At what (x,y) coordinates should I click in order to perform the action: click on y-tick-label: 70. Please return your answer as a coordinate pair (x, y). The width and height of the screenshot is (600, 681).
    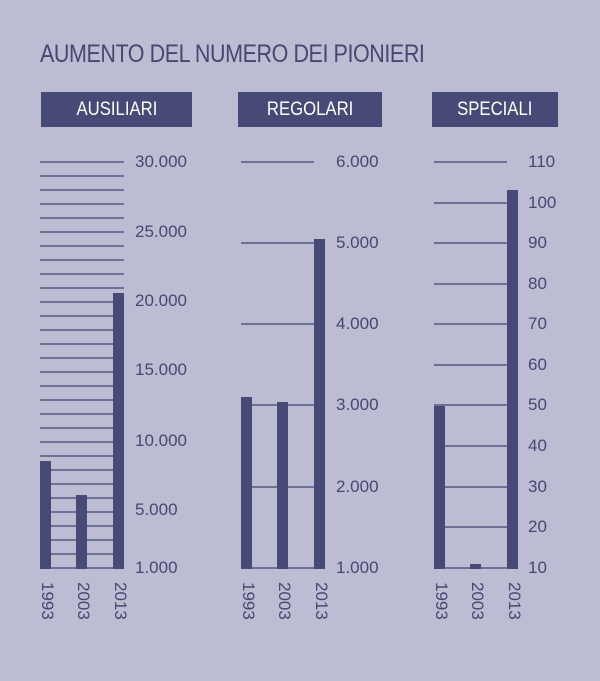
    Looking at the image, I should click on (537, 323).